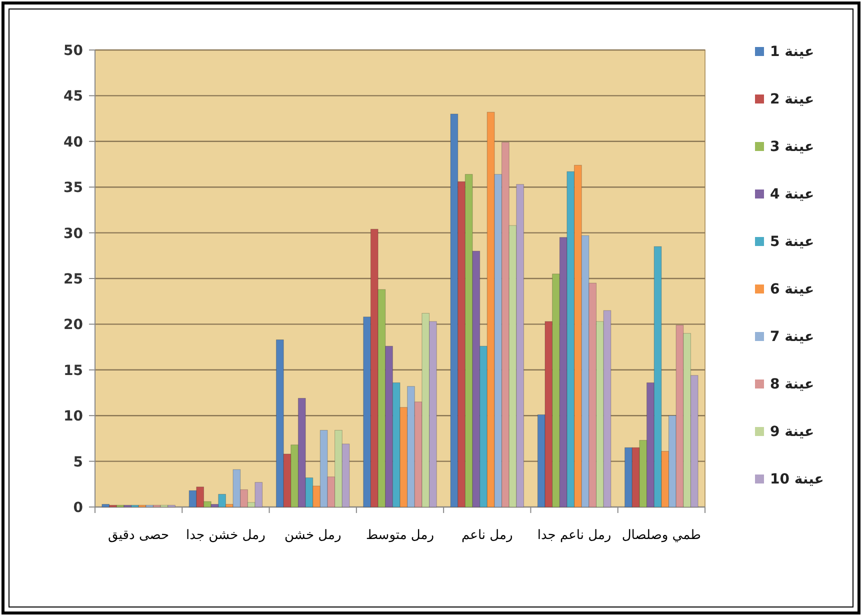 This screenshot has width=862, height=616. What do you see at coordinates (226, 535) in the screenshot?
I see `x-tick-label: رمل خشن جدا` at bounding box center [226, 535].